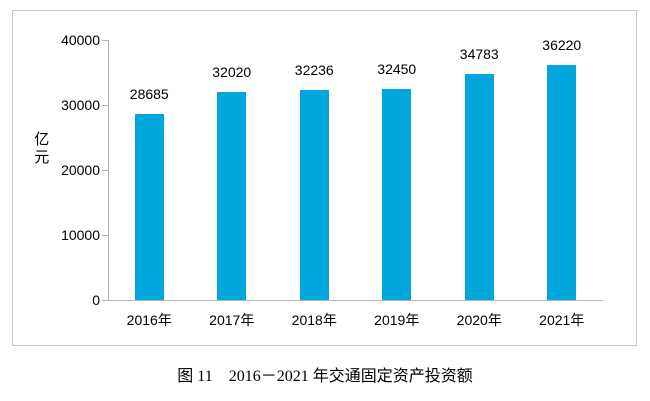 The image size is (650, 401). Describe the element at coordinates (355, 300) in the screenshot. I see `x-axis` at that location.